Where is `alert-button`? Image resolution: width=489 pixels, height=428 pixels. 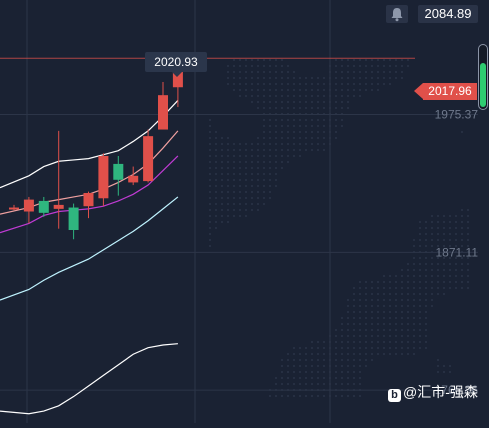
alert-button is located at coordinates (397, 14).